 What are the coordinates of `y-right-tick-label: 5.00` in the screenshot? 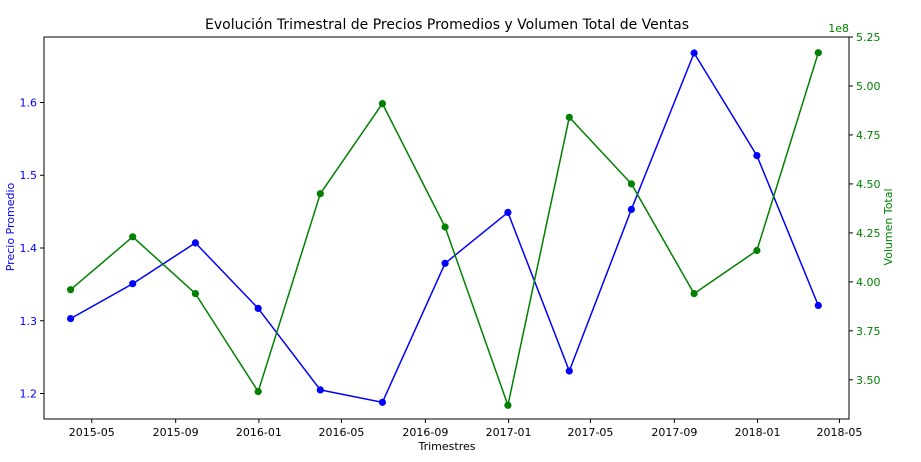 It's located at (868, 86).